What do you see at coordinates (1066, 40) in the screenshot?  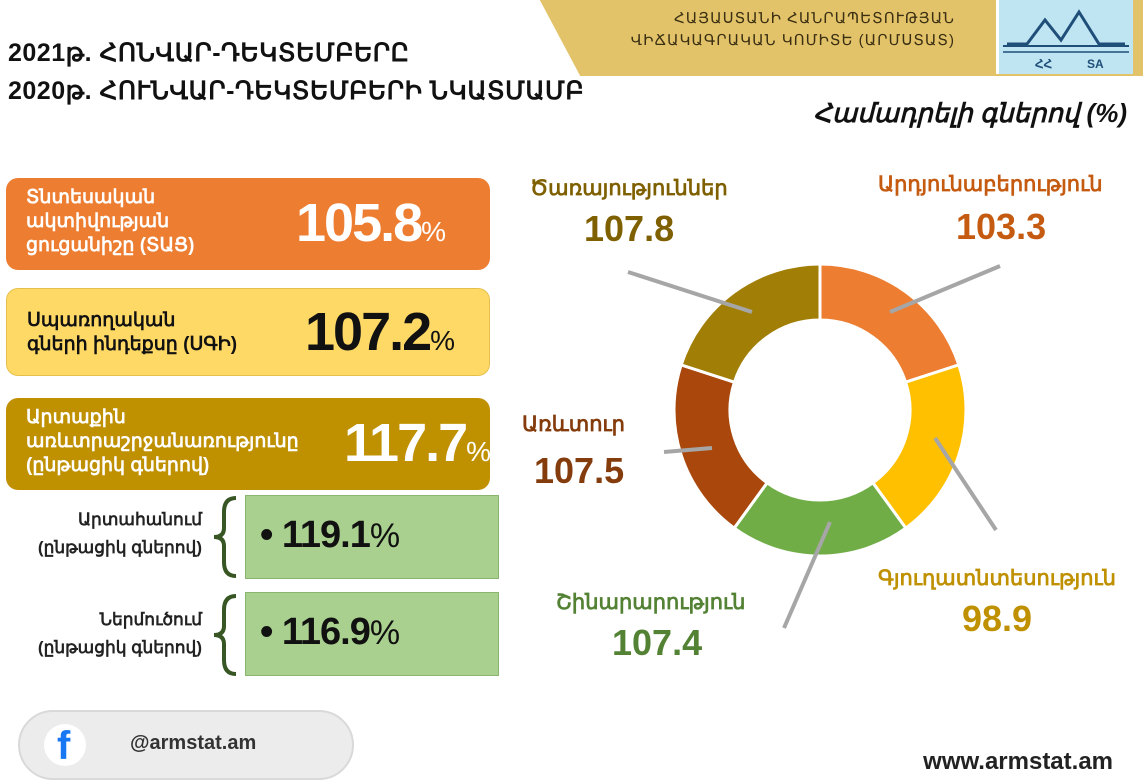 I see `logo-graph-icon: ՀՀ SA` at bounding box center [1066, 40].